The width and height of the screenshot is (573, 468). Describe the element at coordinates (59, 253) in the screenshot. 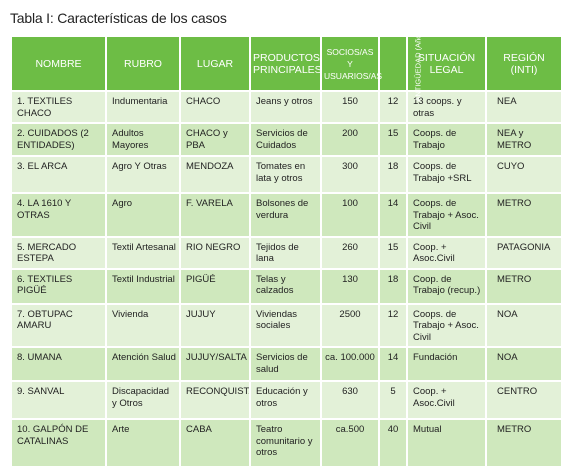

I see `cell-nombre: 5. MERCADO ESTEPA` at that location.